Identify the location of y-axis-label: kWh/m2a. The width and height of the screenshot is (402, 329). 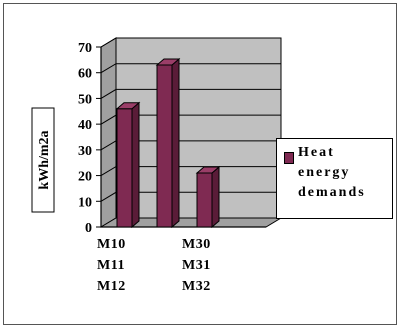
(44, 159).